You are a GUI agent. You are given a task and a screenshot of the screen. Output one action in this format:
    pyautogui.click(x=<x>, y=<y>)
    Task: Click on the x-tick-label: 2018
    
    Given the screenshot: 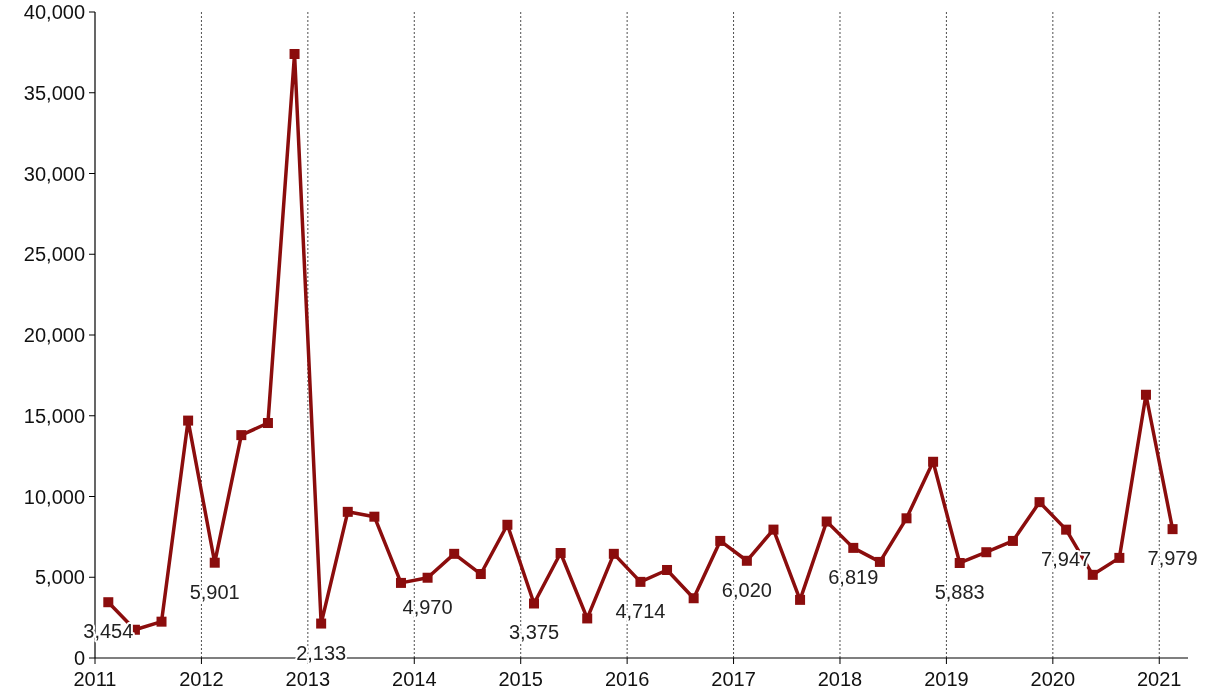 What is the action you would take?
    pyautogui.click(x=840, y=679)
    